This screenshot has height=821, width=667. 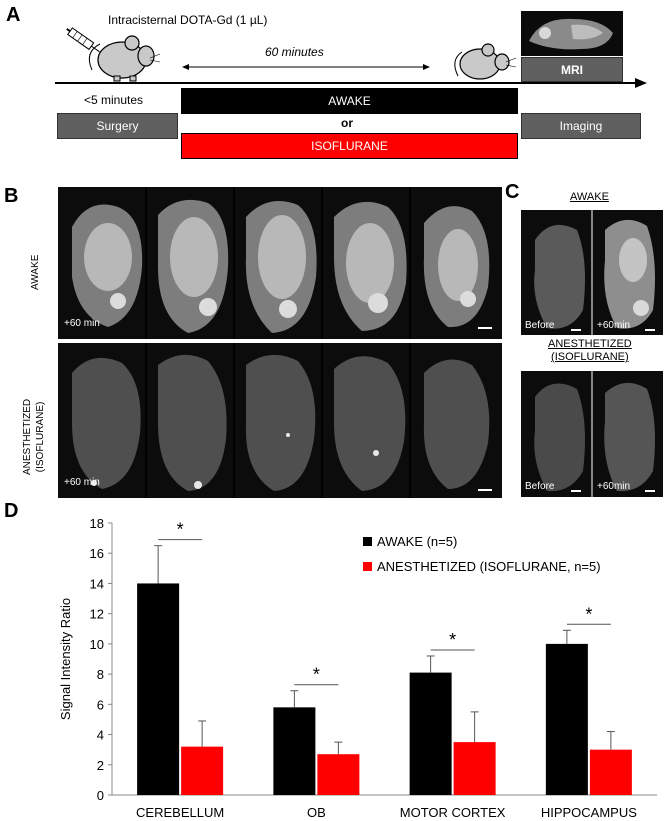 What do you see at coordinates (188, 20) in the screenshot?
I see `injection-label: Intracisternal DOTA-Gd (1 µL)` at bounding box center [188, 20].